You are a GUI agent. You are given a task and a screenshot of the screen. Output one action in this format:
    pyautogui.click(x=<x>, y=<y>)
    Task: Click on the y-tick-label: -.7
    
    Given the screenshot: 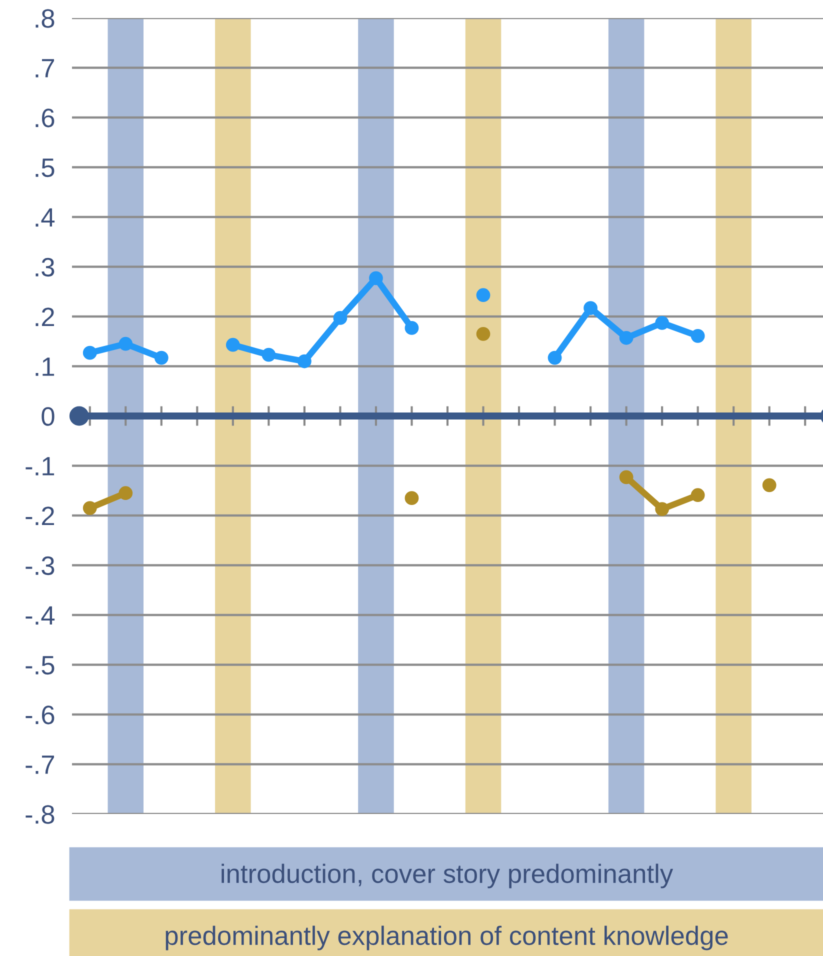 What is the action you would take?
    pyautogui.click(x=40, y=765)
    